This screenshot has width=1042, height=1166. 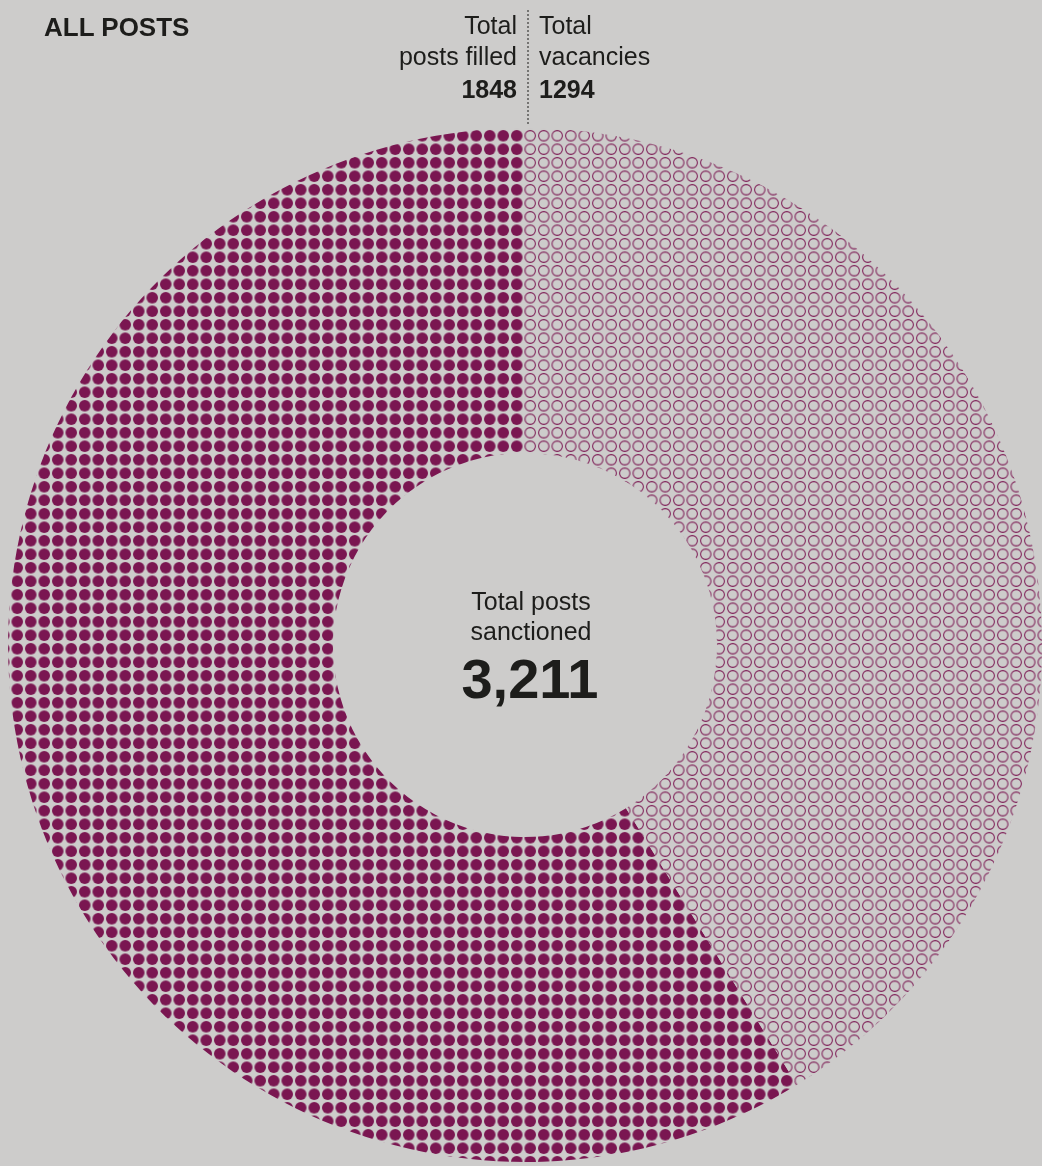 I want to click on data-label: 1294, so click(x=567, y=89).